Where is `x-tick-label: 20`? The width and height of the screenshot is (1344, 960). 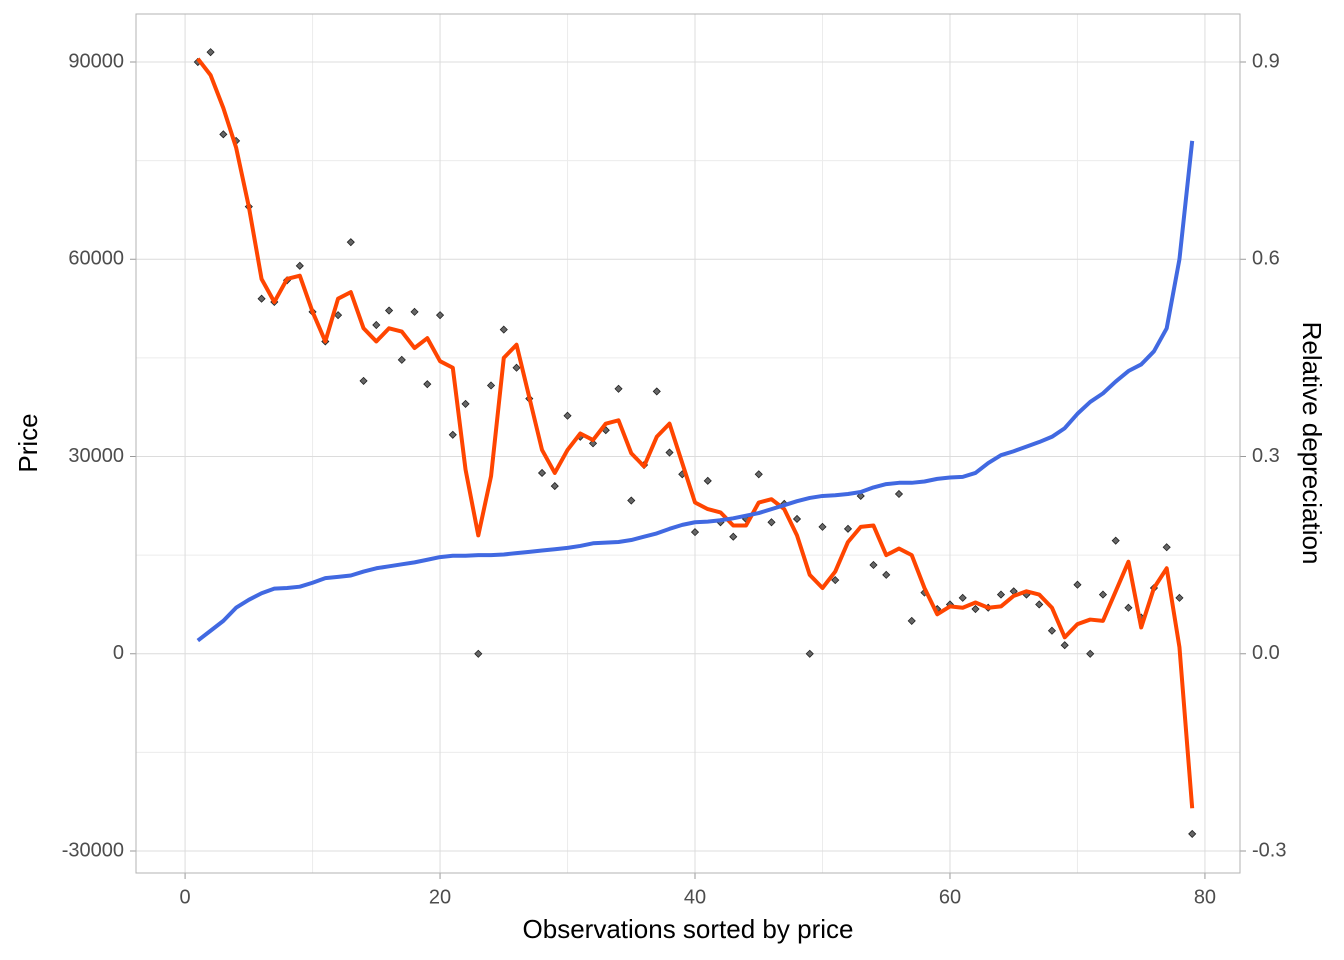 x-tick-label: 20 is located at coordinates (440, 897).